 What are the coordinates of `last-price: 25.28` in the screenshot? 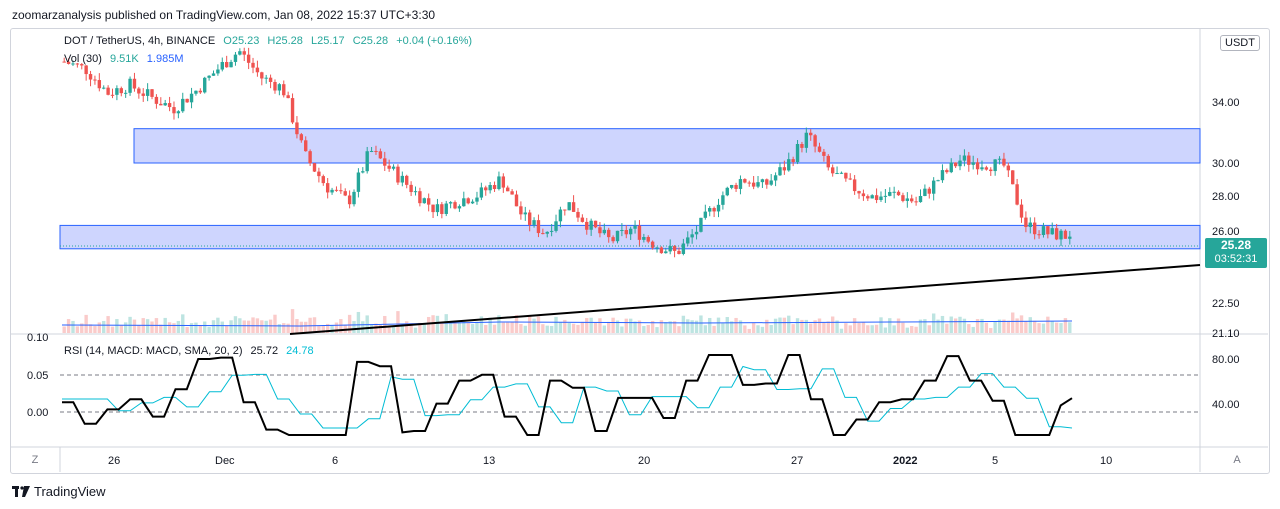 It's located at (1236, 245).